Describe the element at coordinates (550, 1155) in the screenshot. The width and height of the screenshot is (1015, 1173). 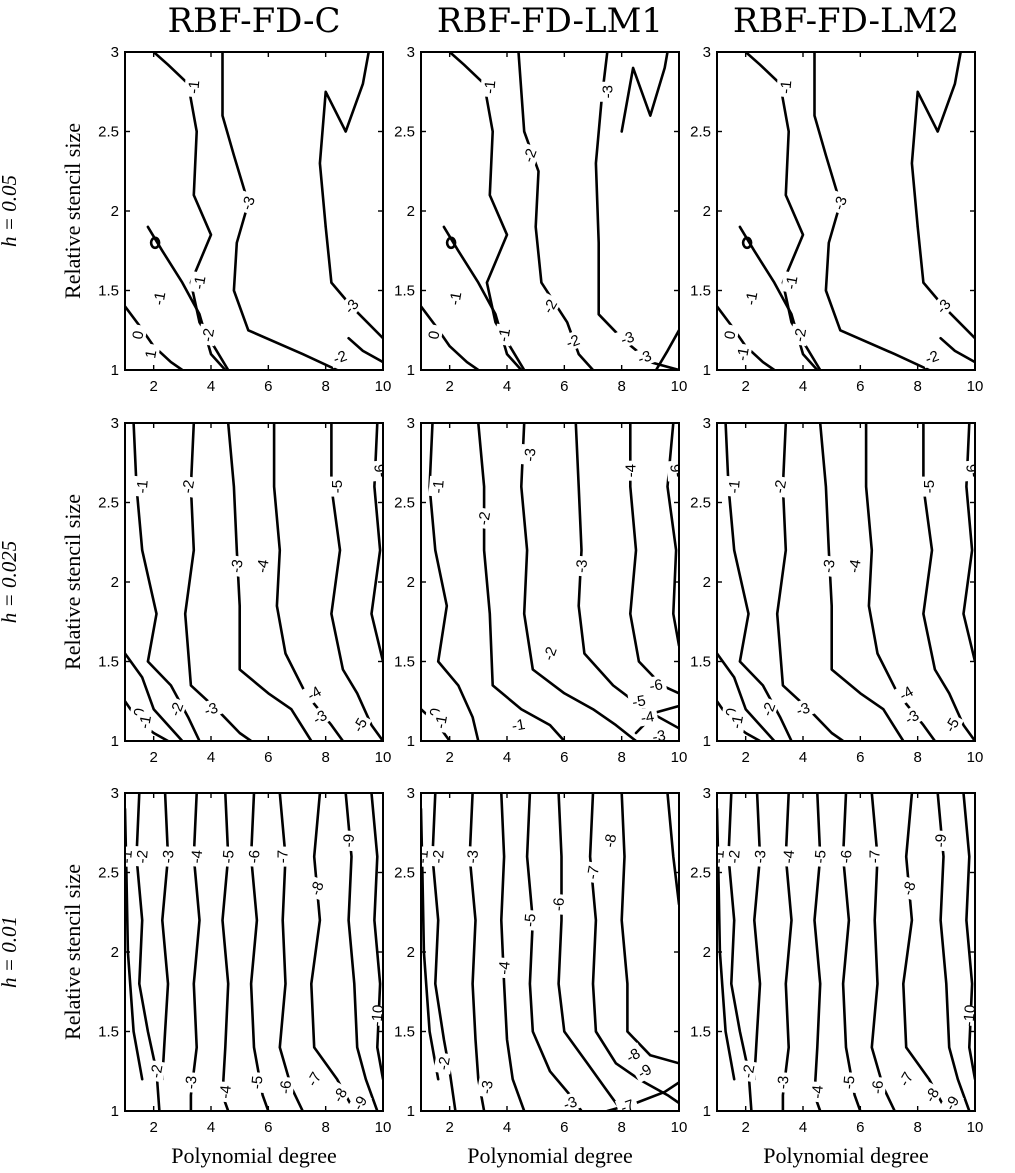
I see `x-axis-label: Polynomial degree` at that location.